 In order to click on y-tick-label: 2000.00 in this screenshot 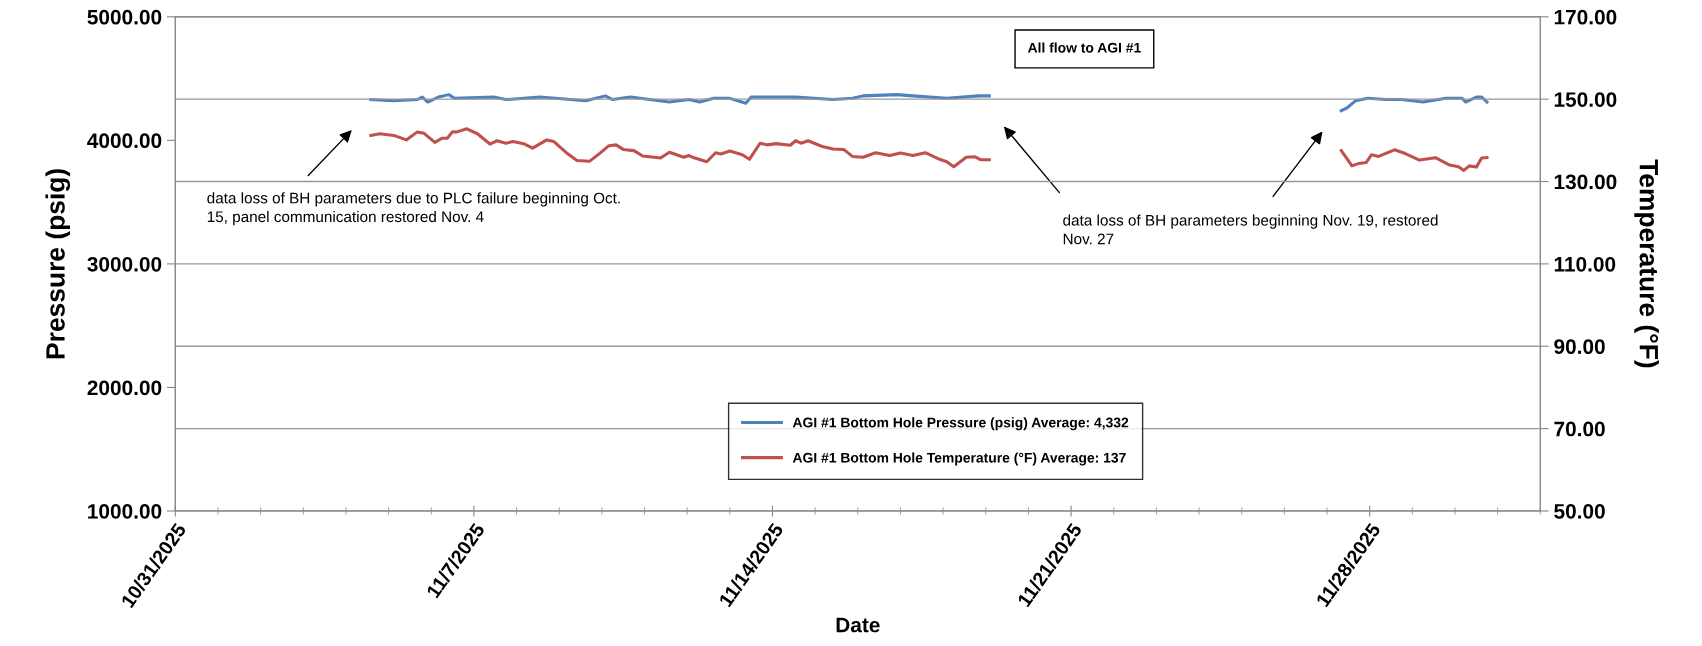, I will do `click(124, 388)`.